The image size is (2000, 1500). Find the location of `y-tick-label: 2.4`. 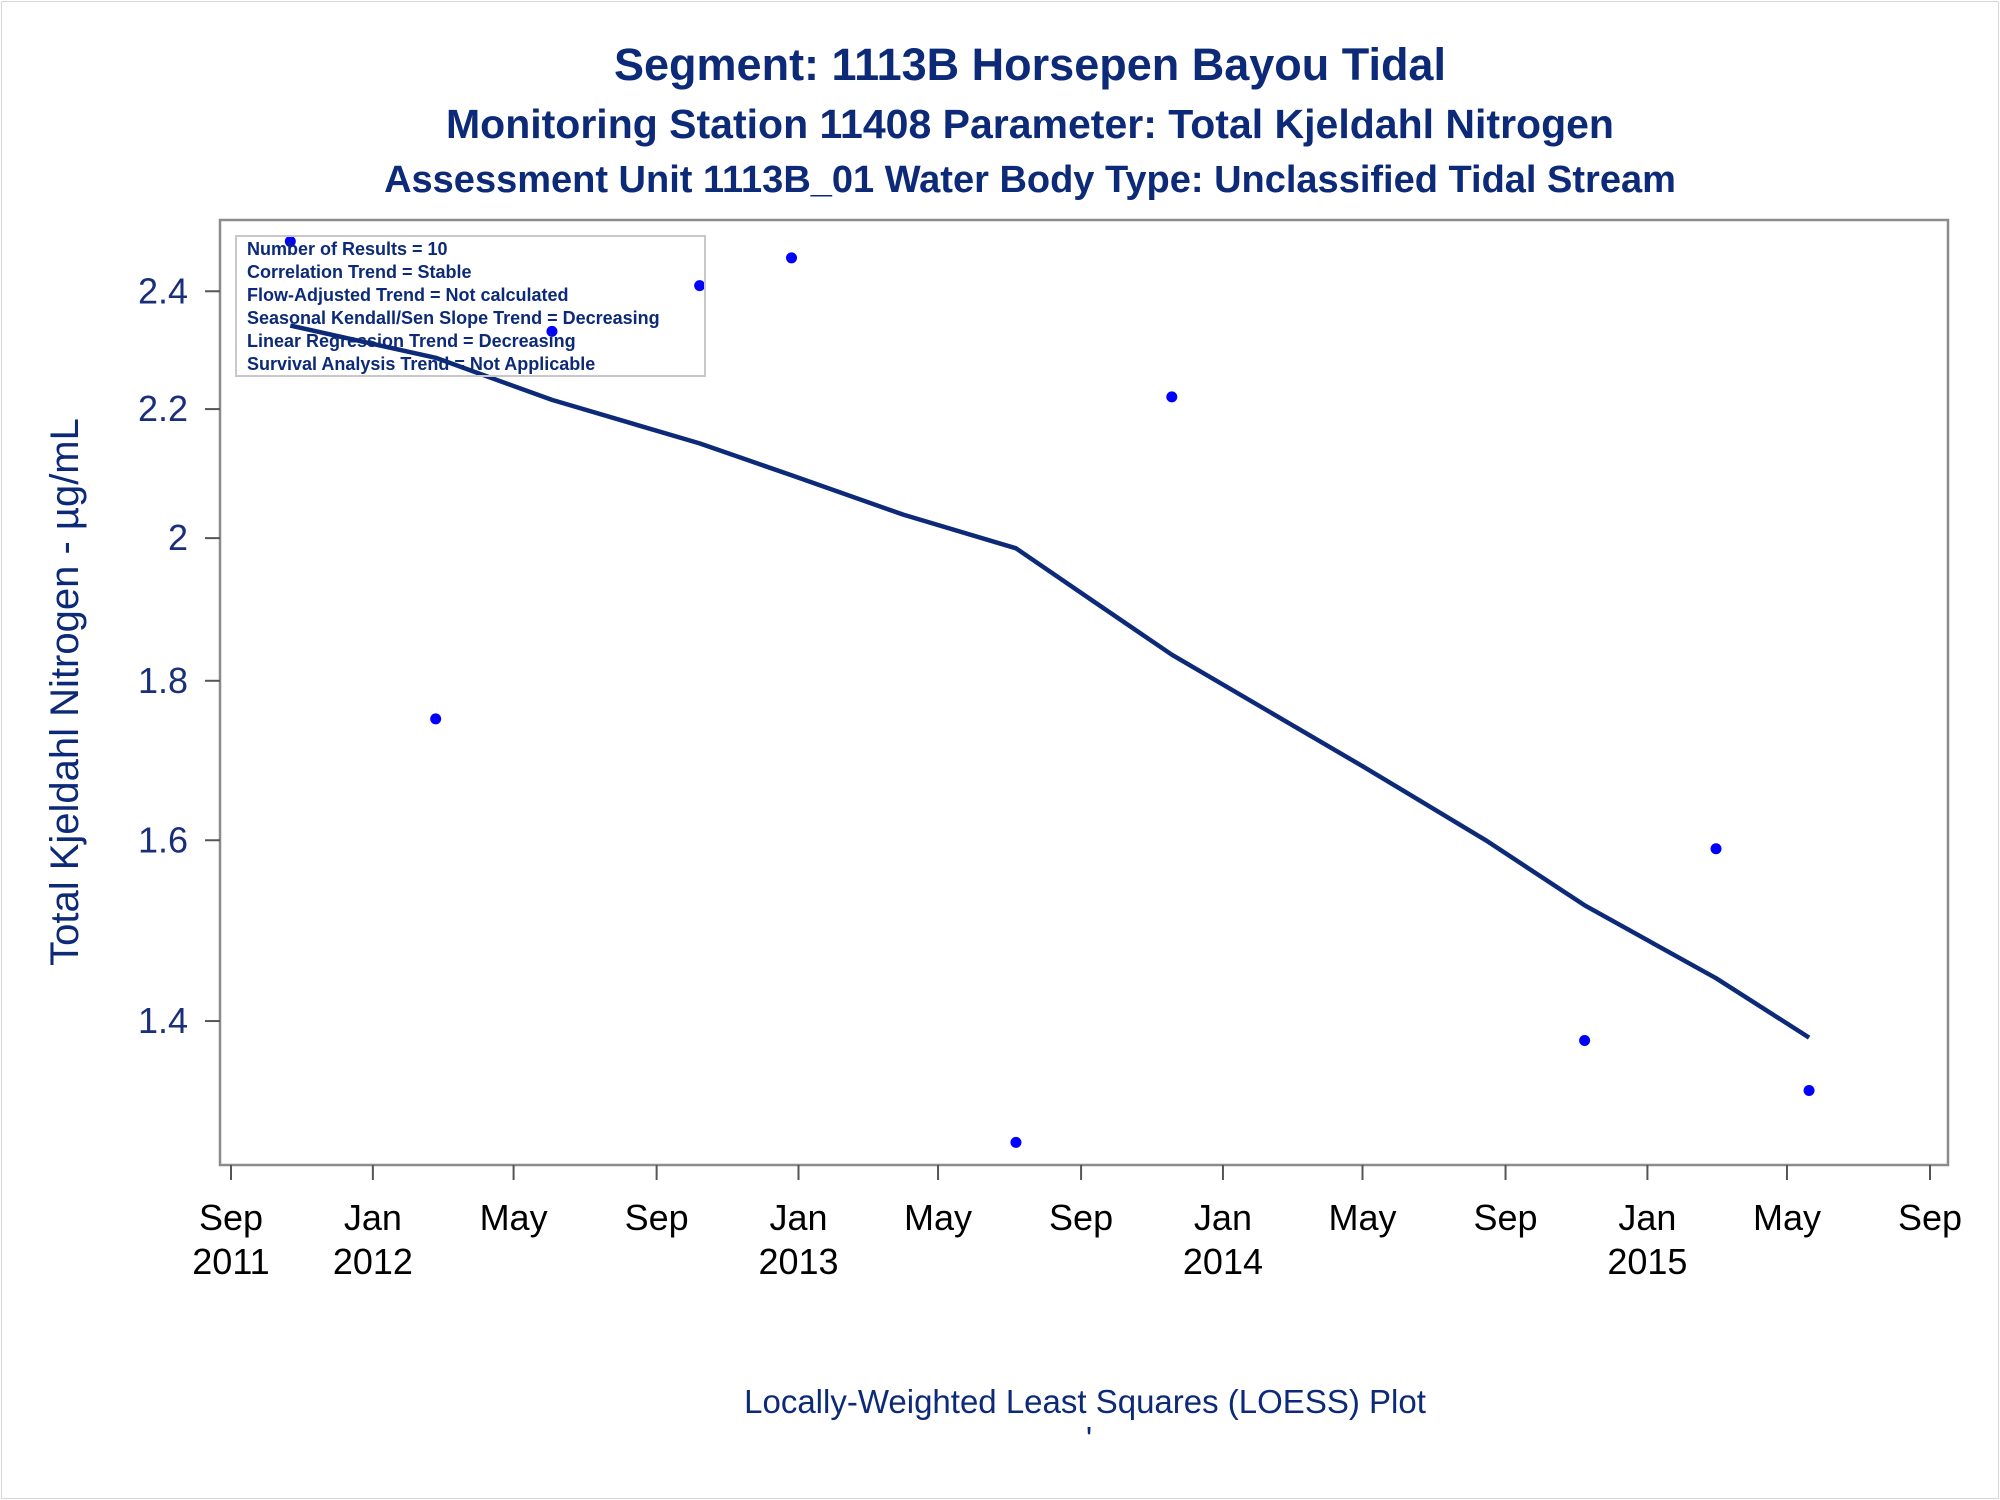

y-tick-label: 2.4 is located at coordinates (163, 290).